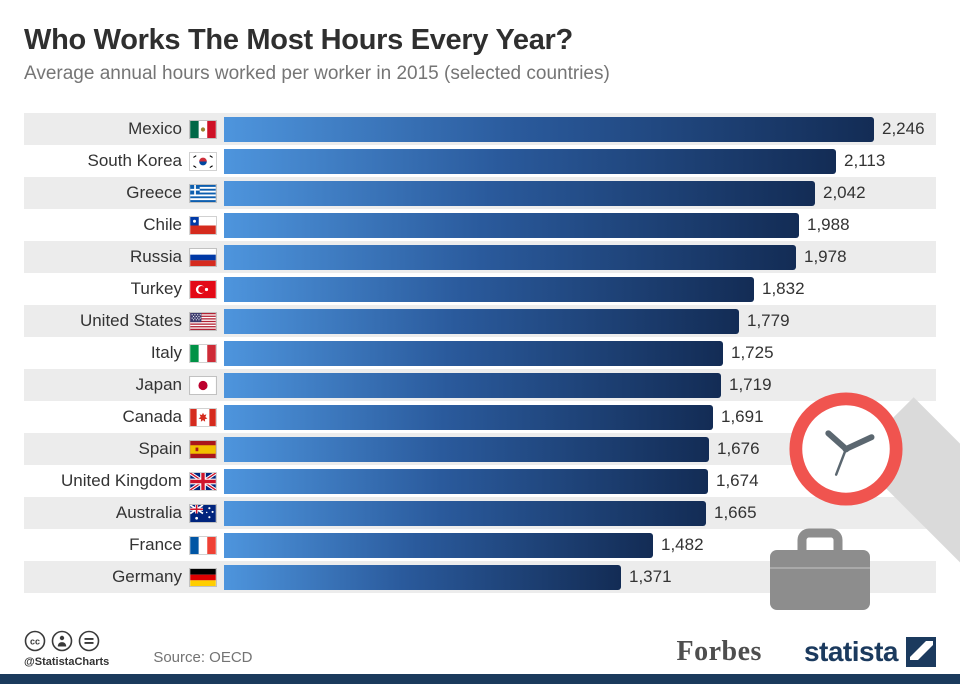  What do you see at coordinates (89, 641) in the screenshot?
I see `equals-icon` at bounding box center [89, 641].